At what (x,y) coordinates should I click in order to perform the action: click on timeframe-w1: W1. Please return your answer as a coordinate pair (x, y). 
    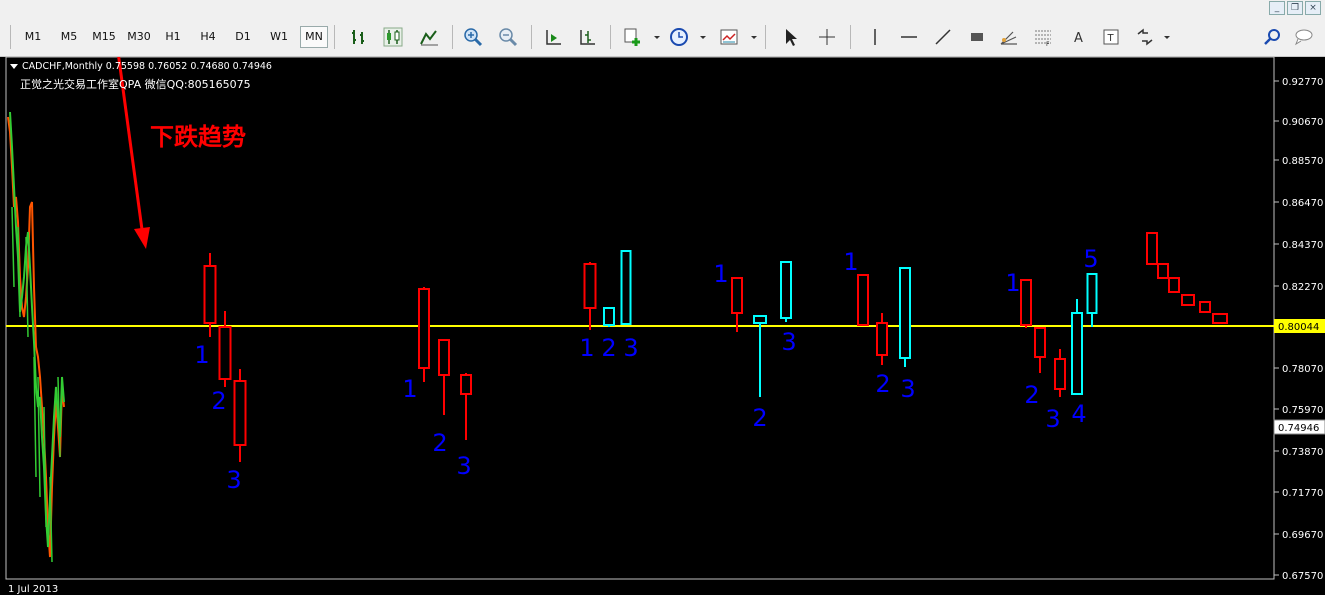
    Looking at the image, I should click on (279, 36).